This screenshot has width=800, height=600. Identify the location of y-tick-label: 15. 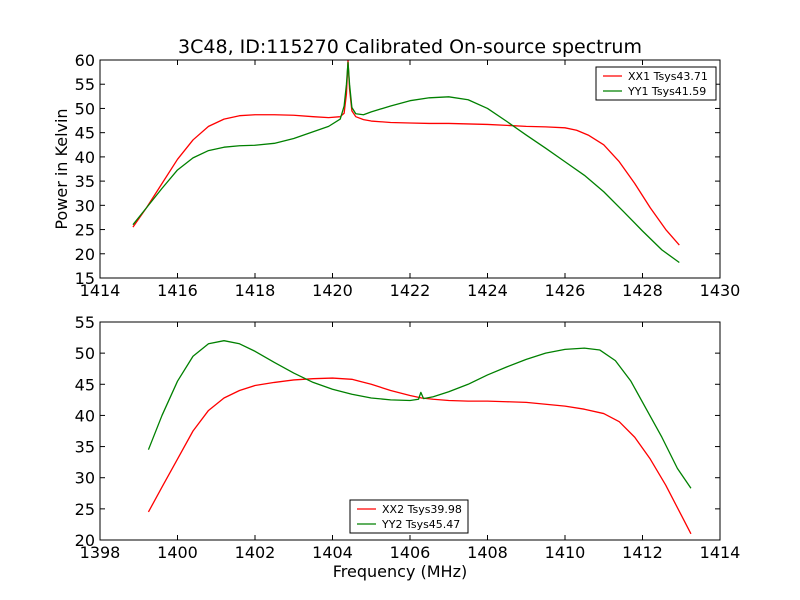
(85, 278).